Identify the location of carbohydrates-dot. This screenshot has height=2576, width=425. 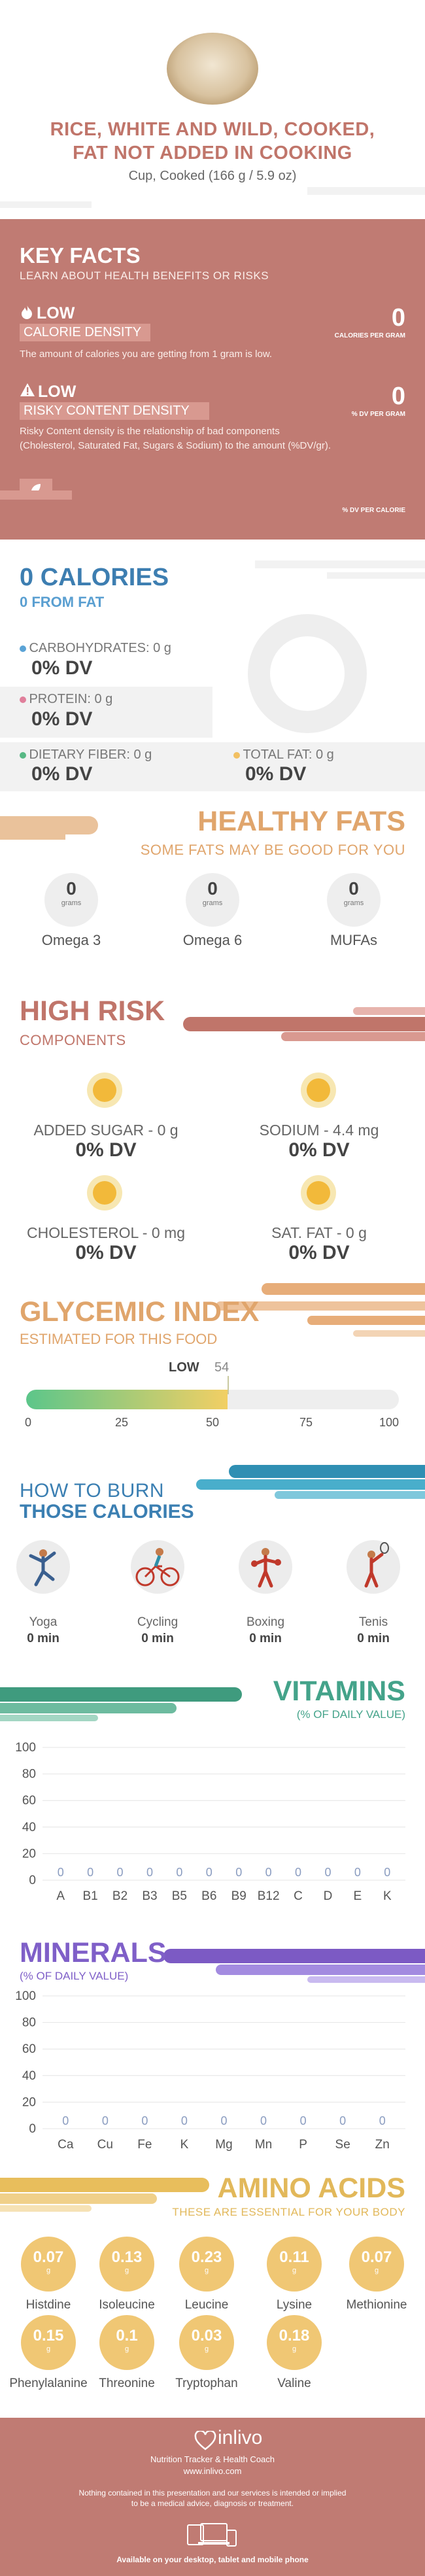
(23, 649).